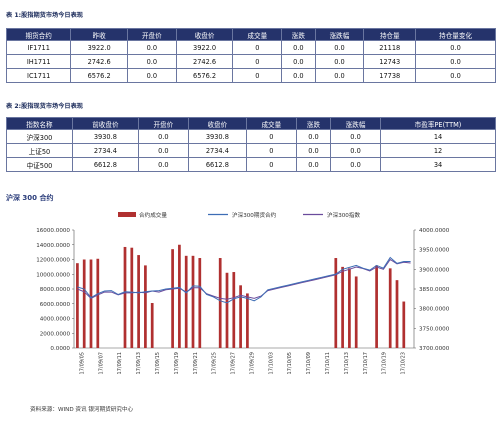  Describe the element at coordinates (101, 363) in the screenshot. I see `x-tick-label: 17/09/07` at that location.